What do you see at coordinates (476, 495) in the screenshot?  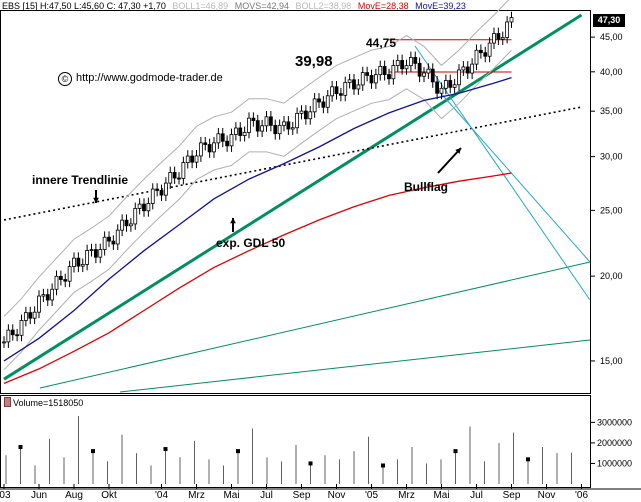 I see `x-tick-label: Jul` at bounding box center [476, 495].